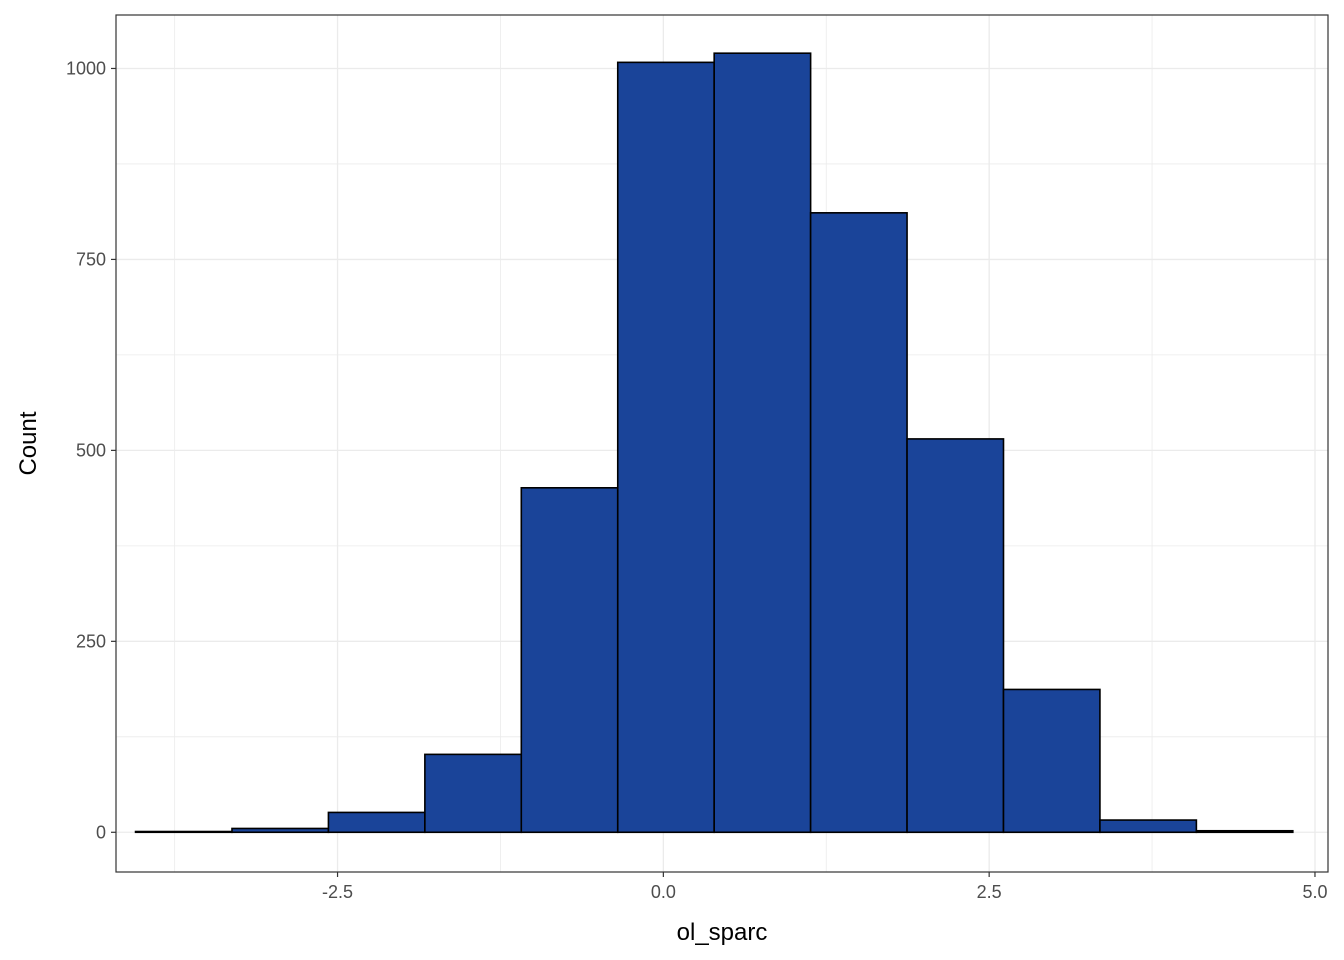 Image resolution: width=1344 pixels, height=960 pixels. What do you see at coordinates (91, 641) in the screenshot?
I see `y-tick-label: 250` at bounding box center [91, 641].